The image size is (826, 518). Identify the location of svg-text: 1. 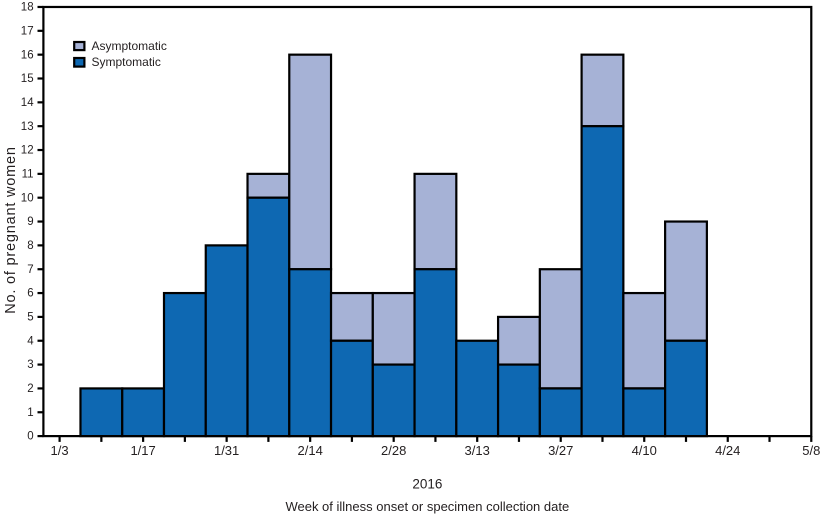
(30, 413).